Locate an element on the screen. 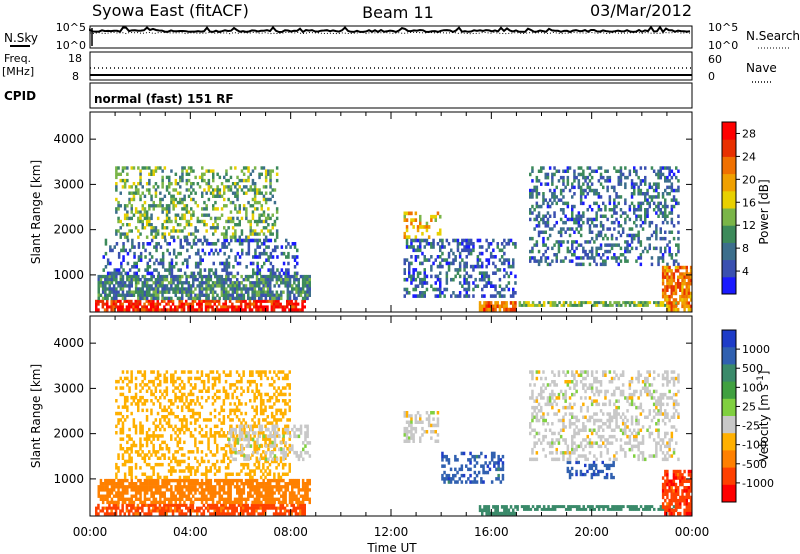 The height and width of the screenshot is (554, 800). colorbar-segment is located at coordinates (729, 182).